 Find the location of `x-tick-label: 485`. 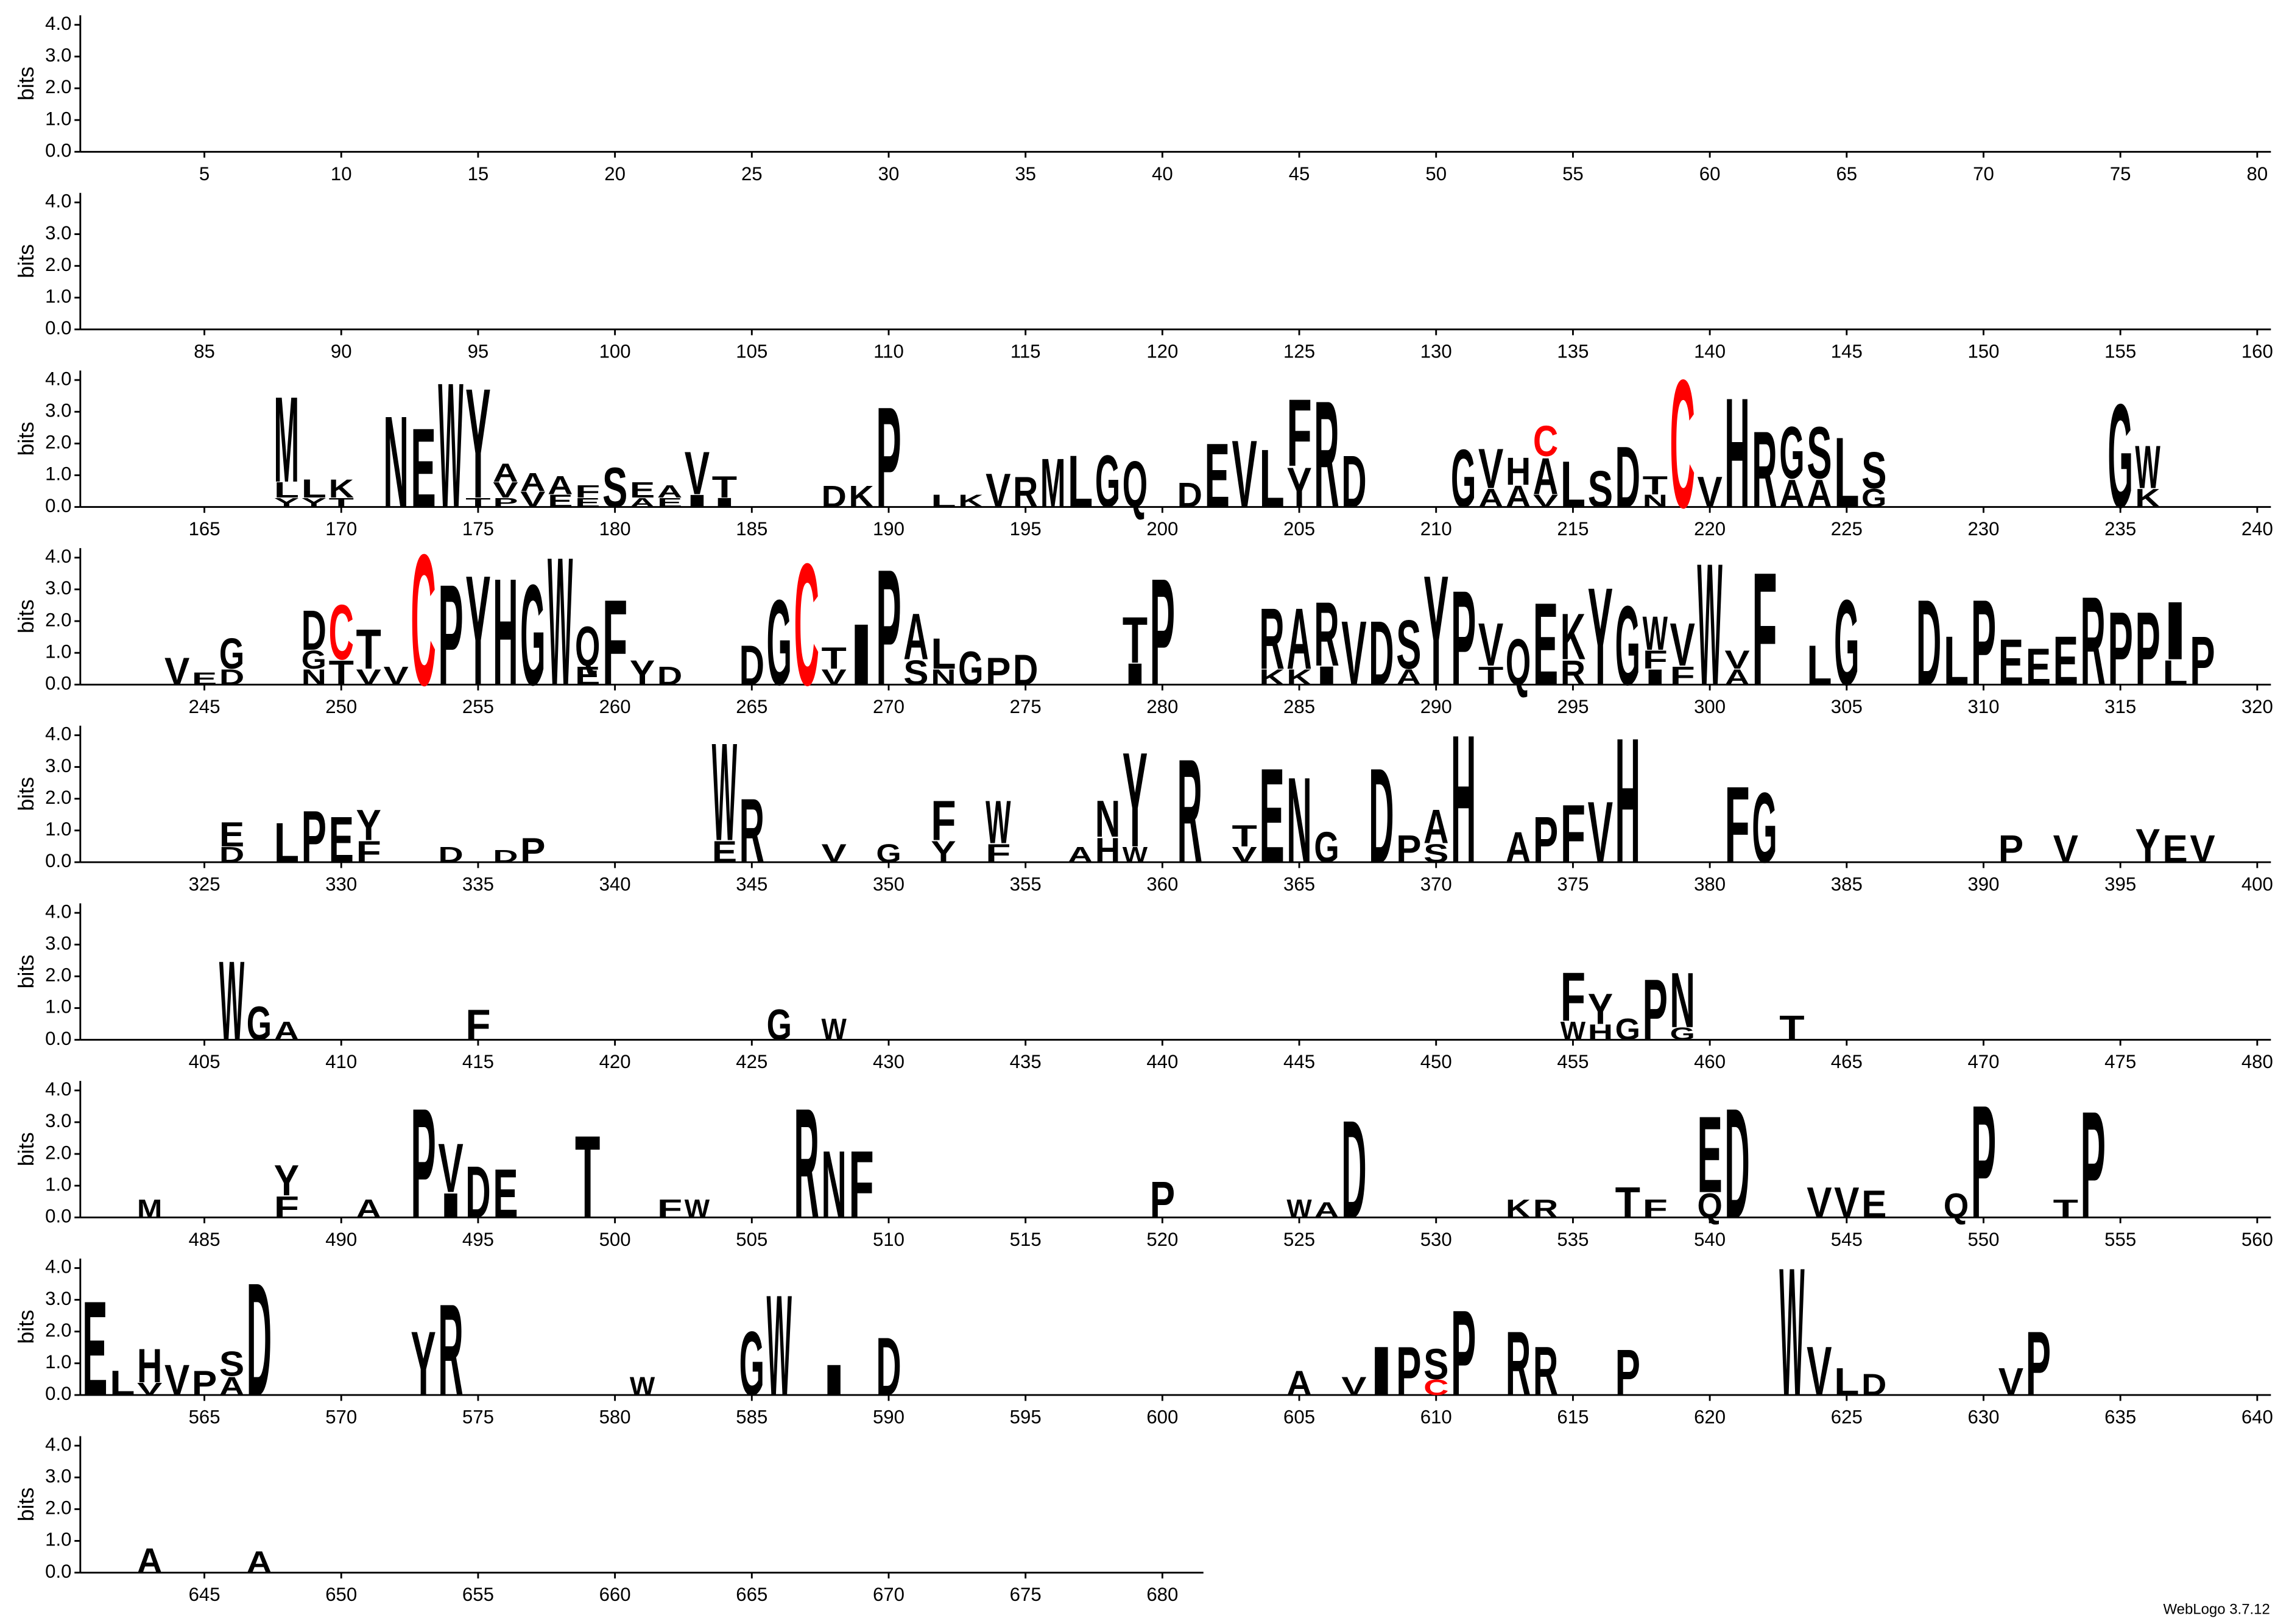

x-tick-label: 485 is located at coordinates (205, 1239).